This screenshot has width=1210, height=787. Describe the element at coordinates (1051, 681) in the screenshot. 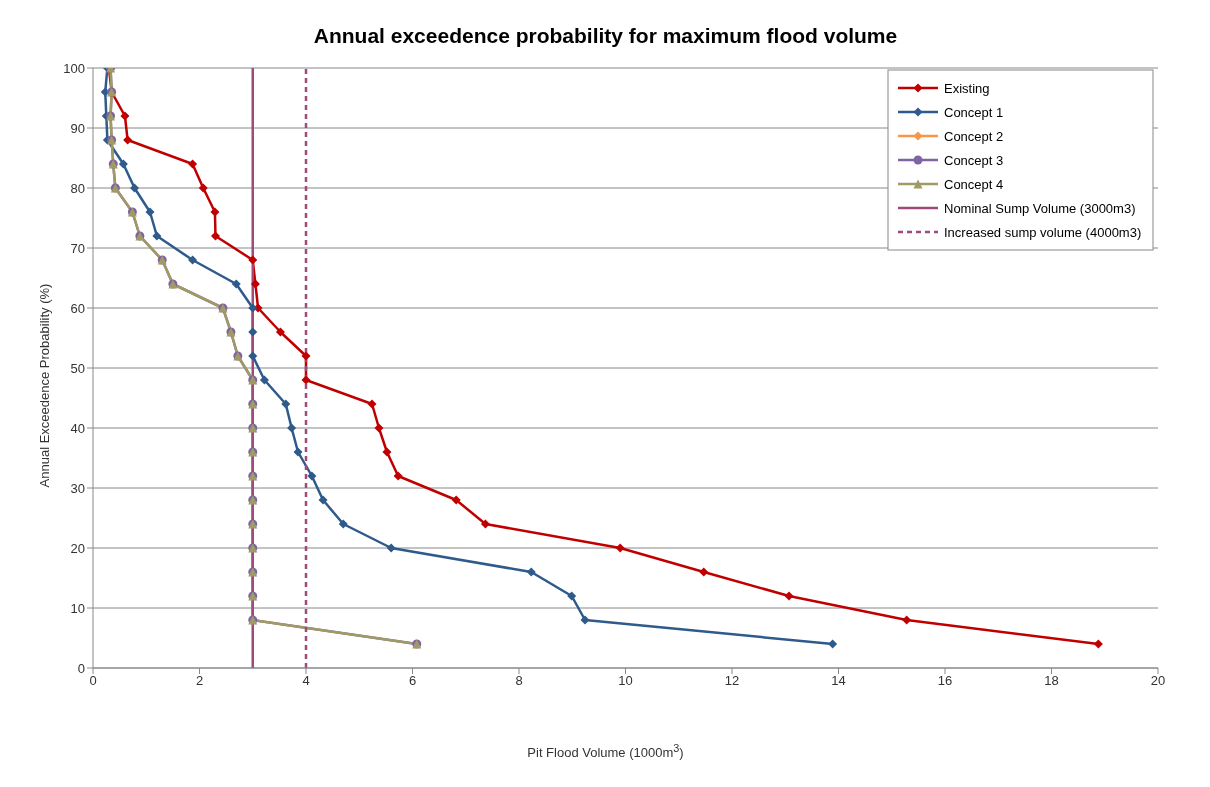

I see `x-tick-label: 18` at that location.